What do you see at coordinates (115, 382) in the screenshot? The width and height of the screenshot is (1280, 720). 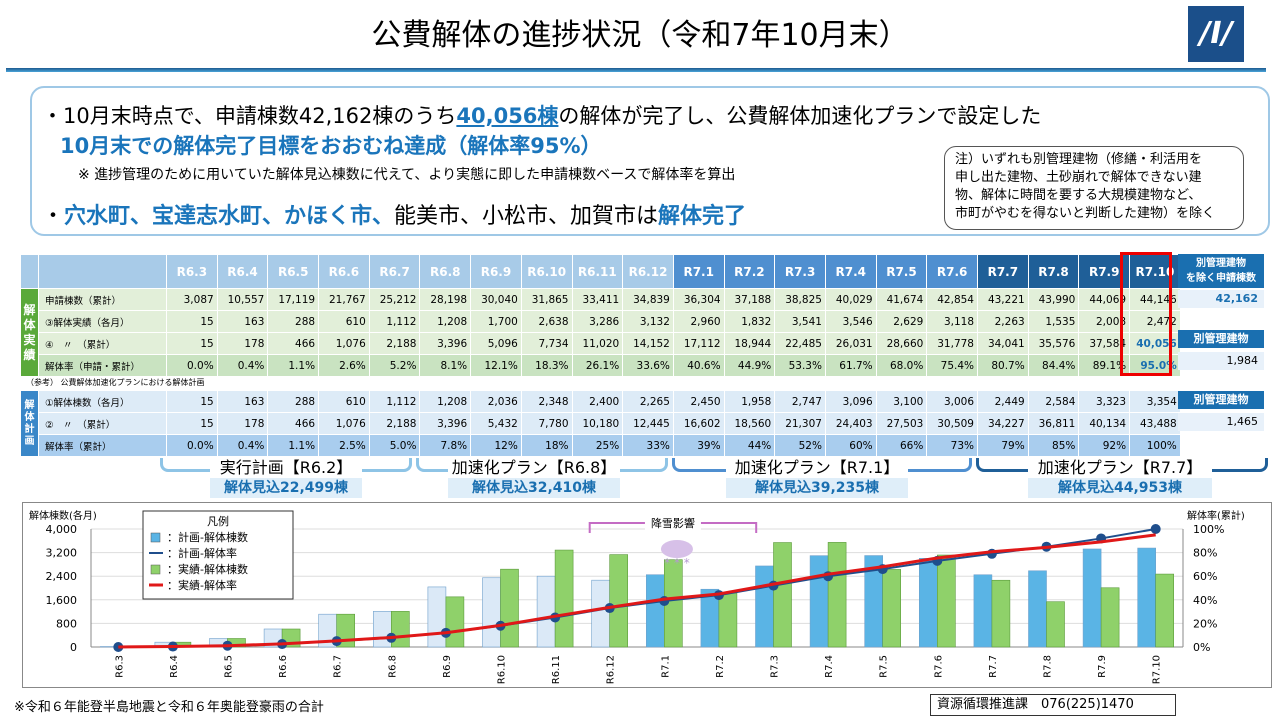 I see `reference-note: （参考） 公費解体加速化プランにおける解体計画` at bounding box center [115, 382].